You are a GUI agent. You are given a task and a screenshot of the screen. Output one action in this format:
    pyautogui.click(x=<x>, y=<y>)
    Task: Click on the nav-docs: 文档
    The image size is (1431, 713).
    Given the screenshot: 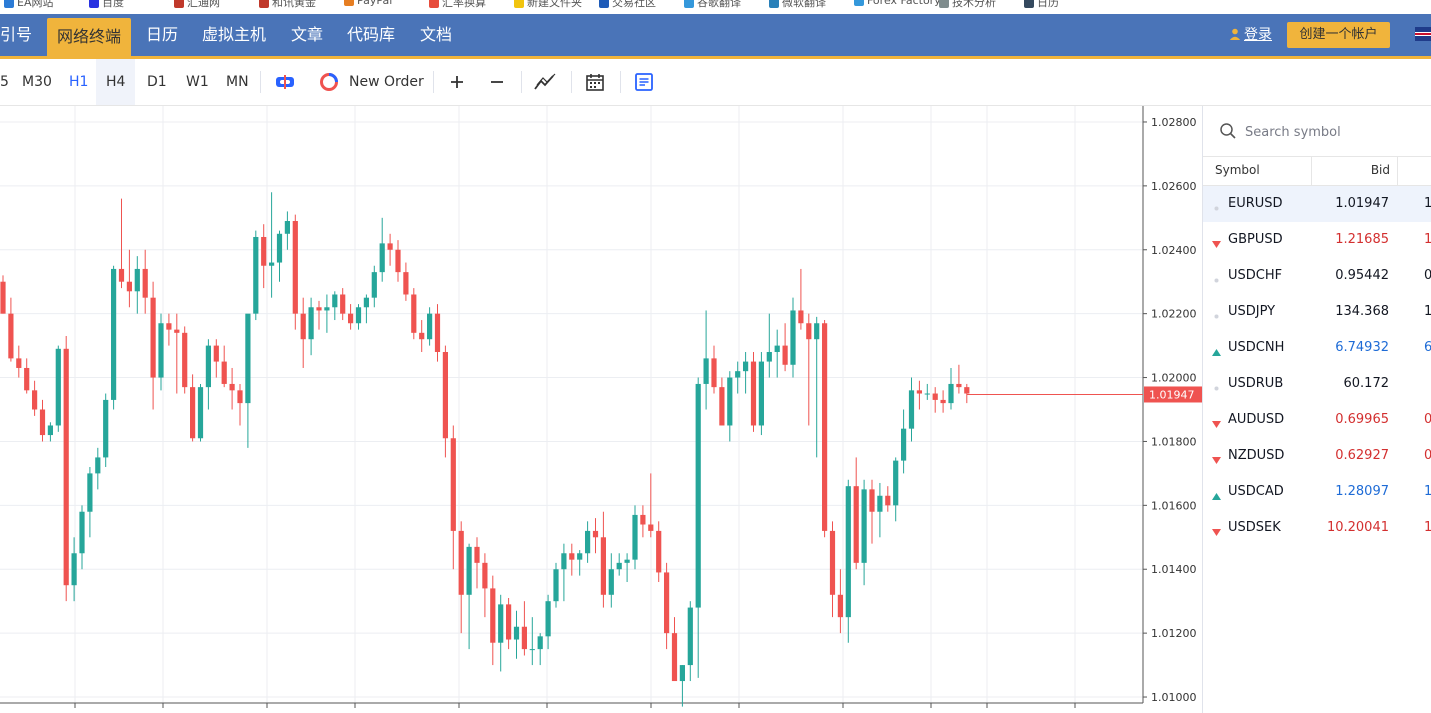 What is the action you would take?
    pyautogui.click(x=436, y=34)
    